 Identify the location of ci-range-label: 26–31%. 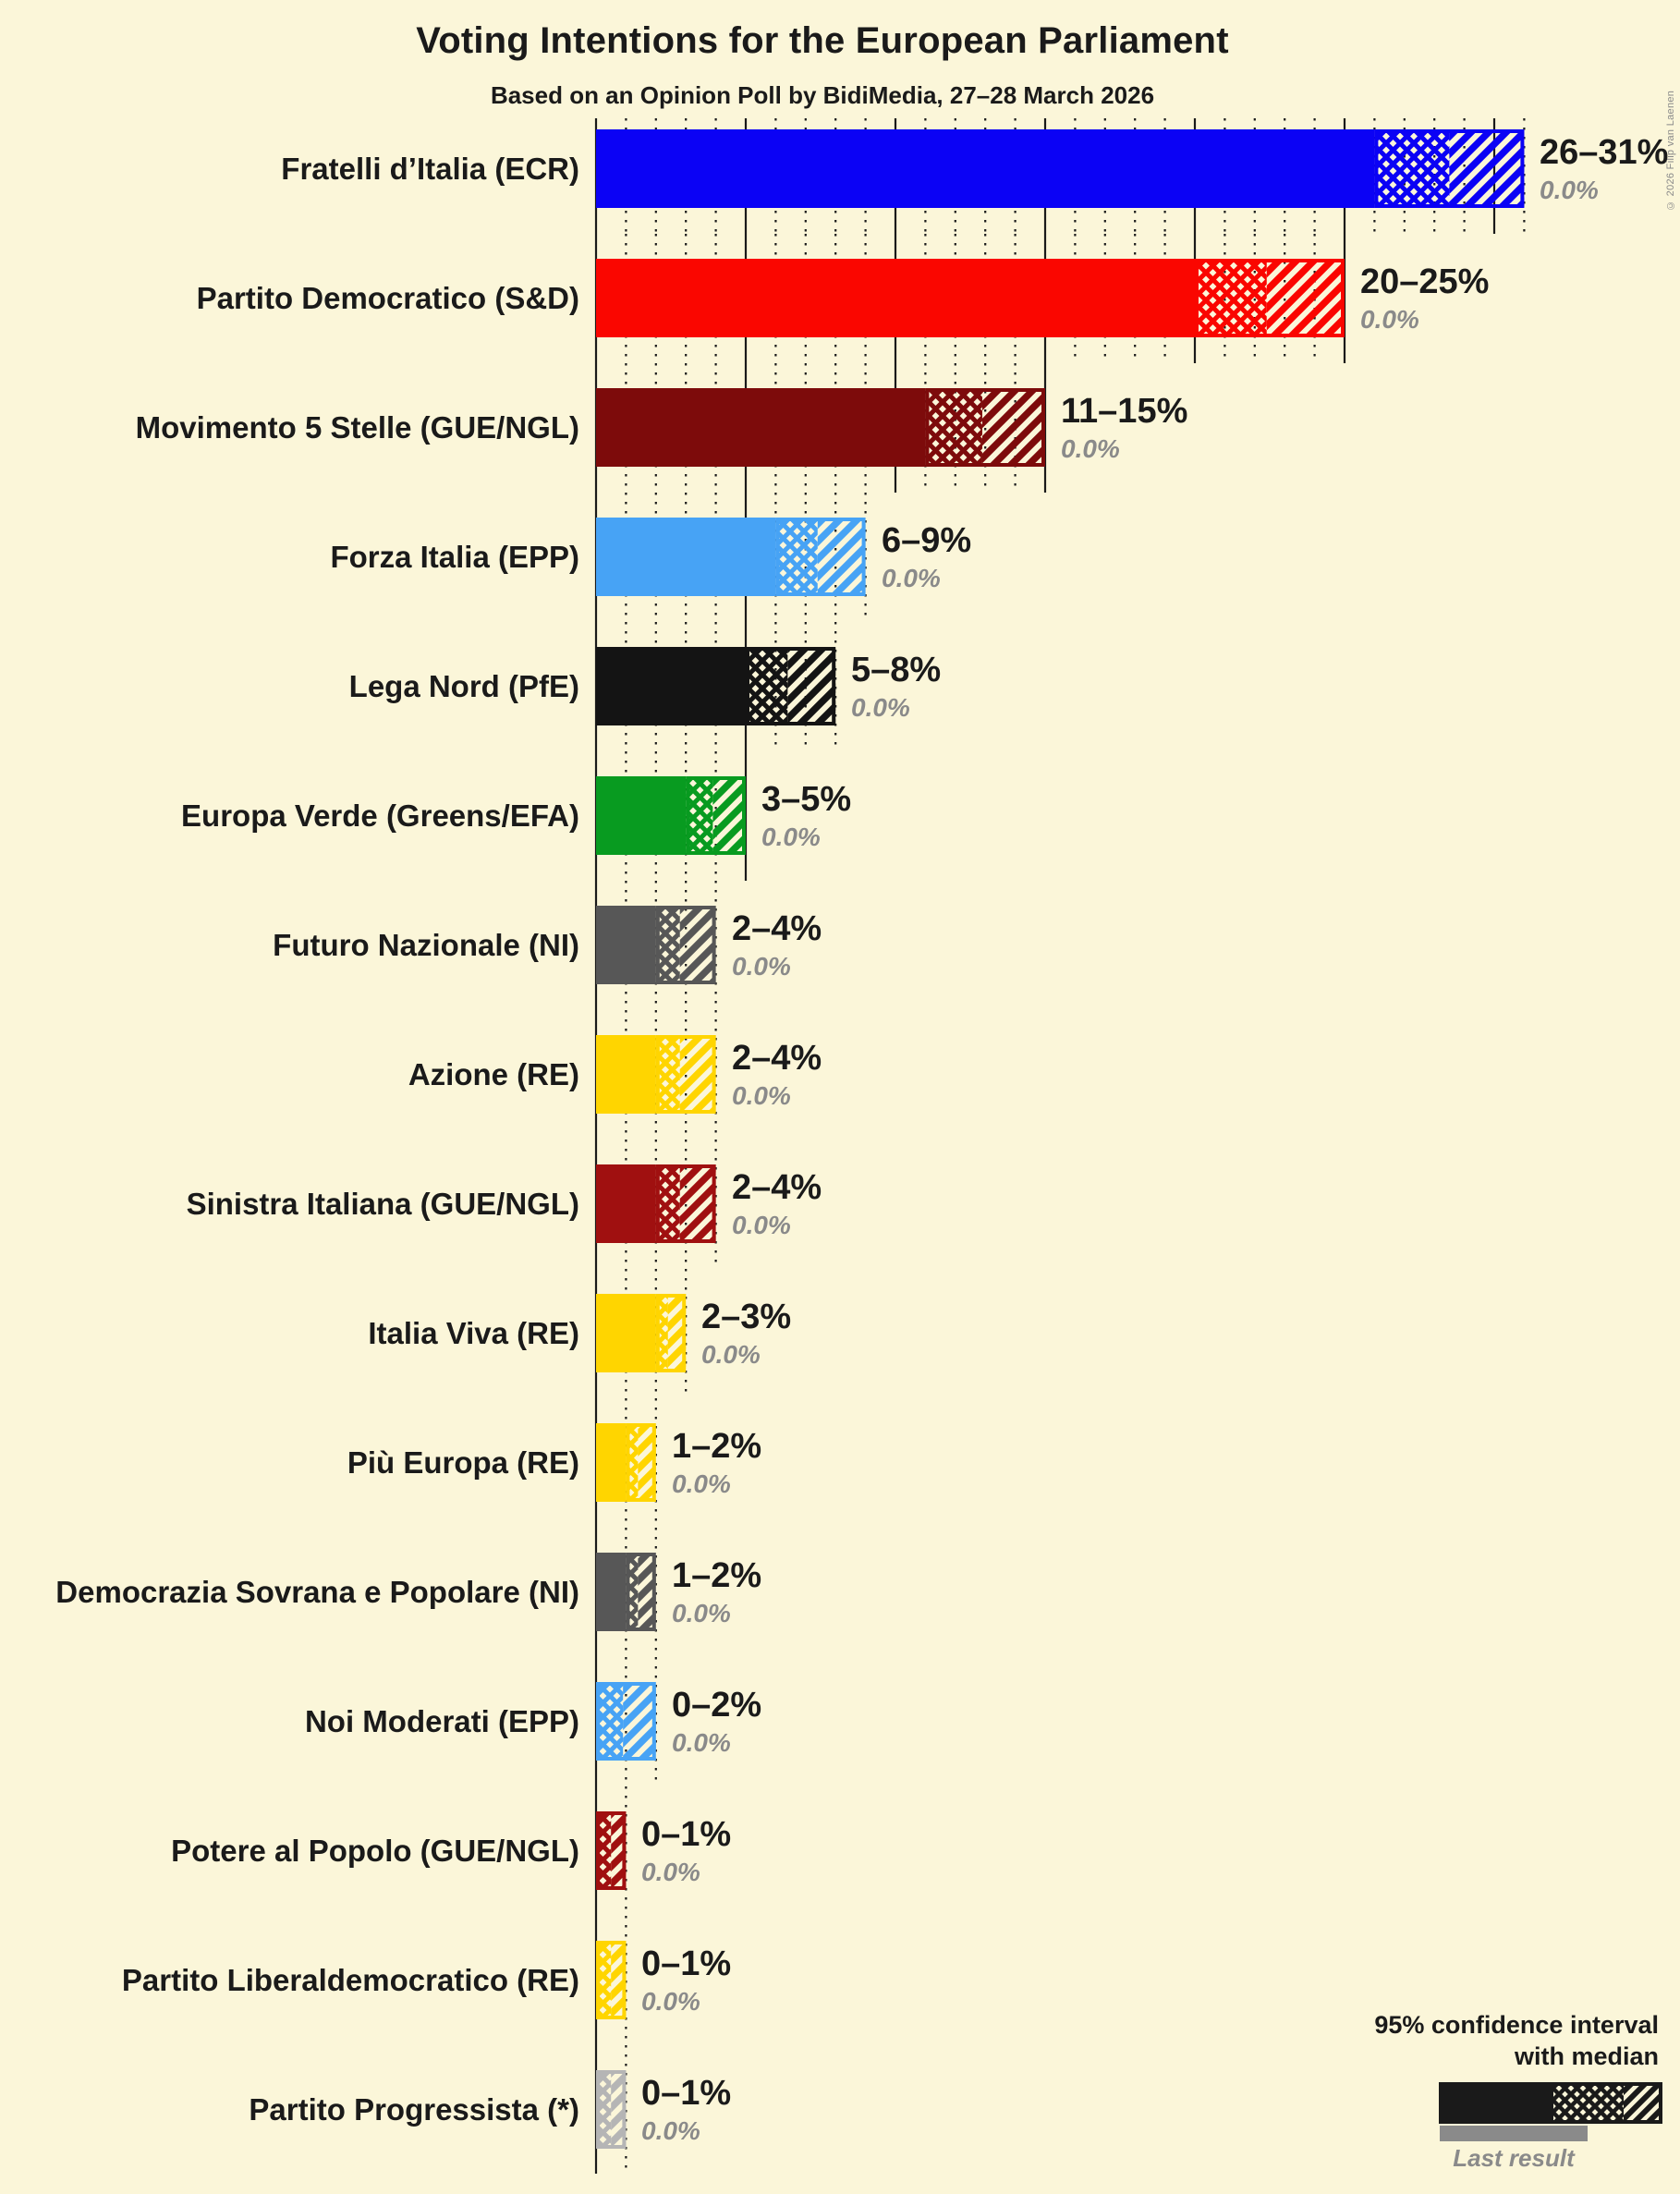
(1604, 152).